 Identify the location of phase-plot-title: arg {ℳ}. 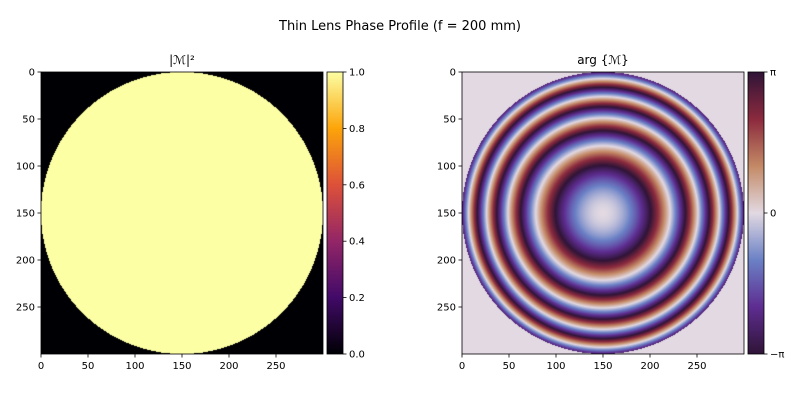
(603, 60).